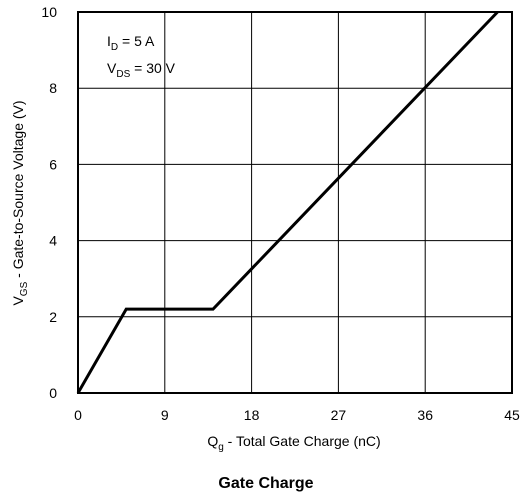 The image size is (523, 499). I want to click on annotation-current: ID = 5 A, so click(131, 43).